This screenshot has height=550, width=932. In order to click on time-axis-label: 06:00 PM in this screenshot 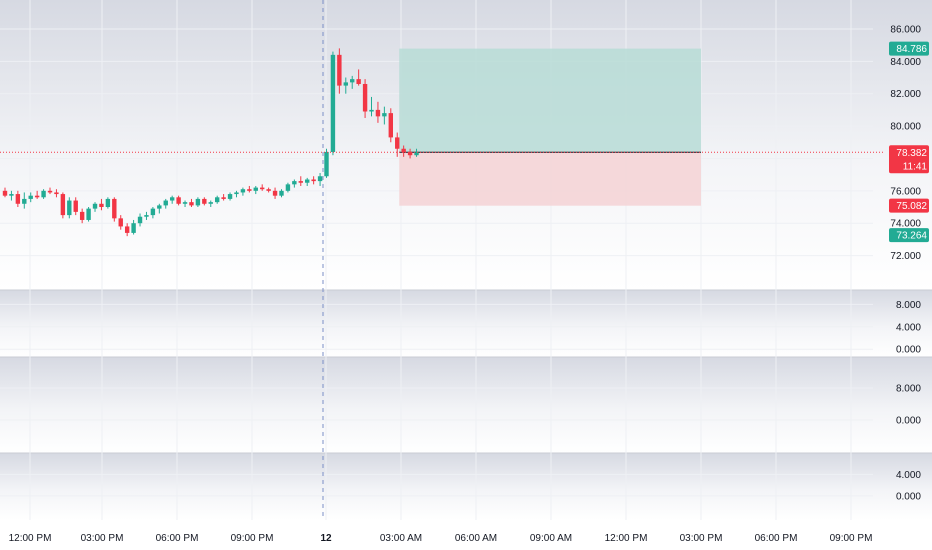, I will do `click(177, 538)`.